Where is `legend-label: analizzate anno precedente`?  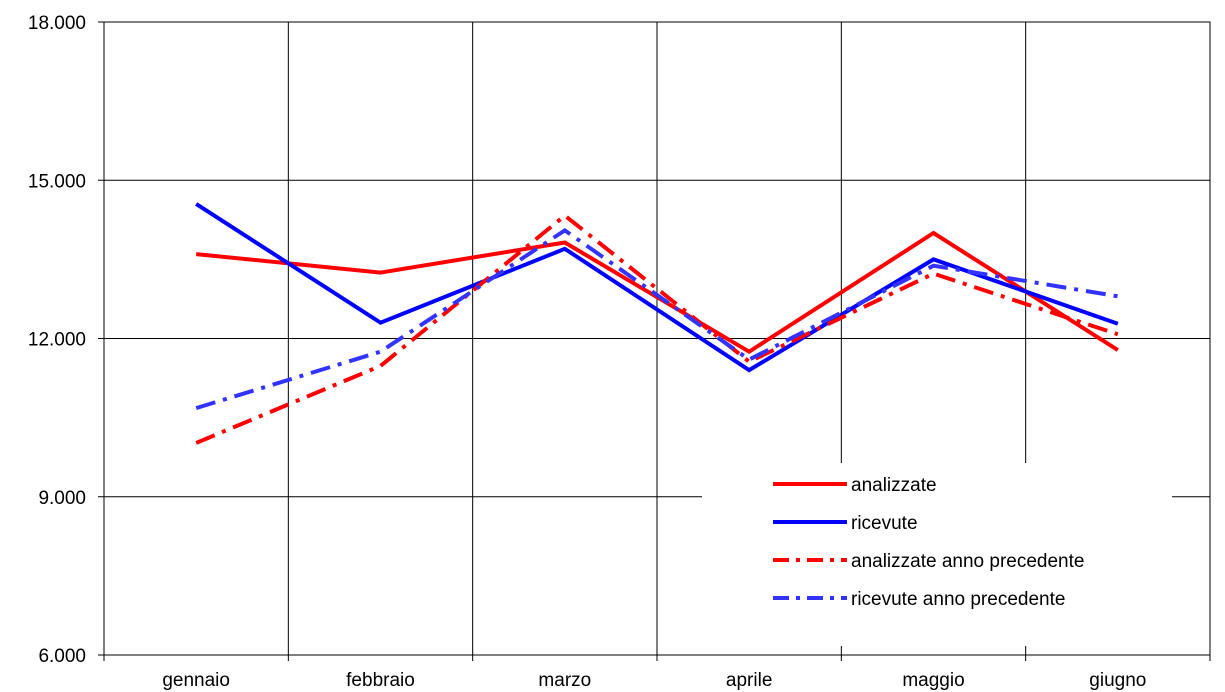 legend-label: analizzate anno precedente is located at coordinates (967, 561).